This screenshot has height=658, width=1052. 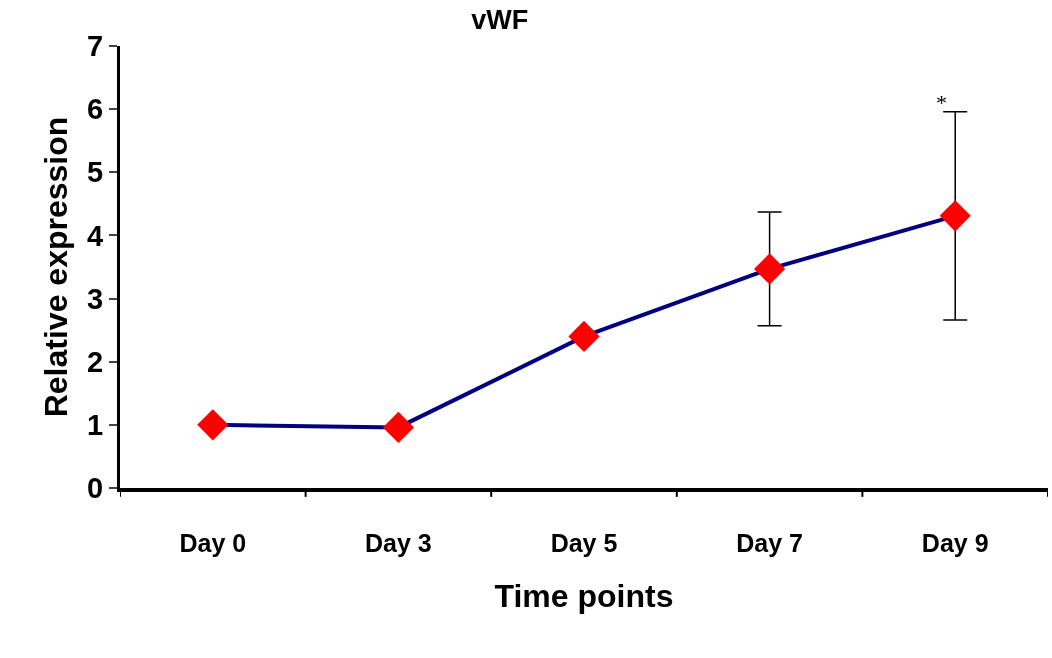 What do you see at coordinates (95, 46) in the screenshot?
I see `y-tick-label: 7` at bounding box center [95, 46].